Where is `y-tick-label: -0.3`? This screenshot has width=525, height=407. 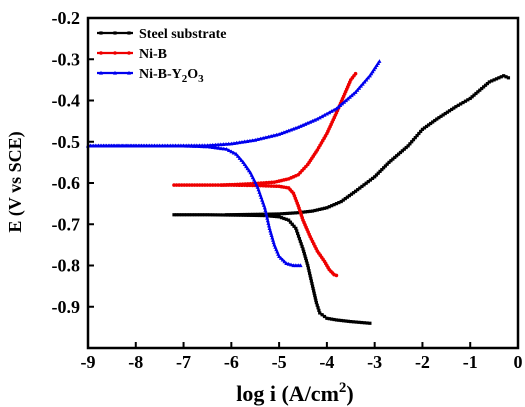
y-tick-label: -0.3 is located at coordinates (66, 59).